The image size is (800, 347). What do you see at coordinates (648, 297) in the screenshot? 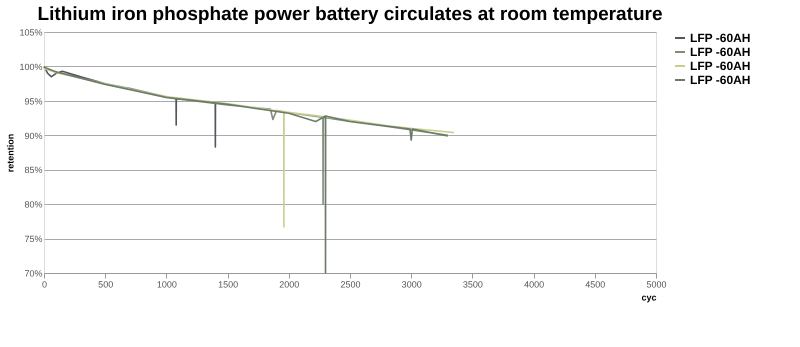
I see `x-axis-title: cyc` at bounding box center [648, 297].